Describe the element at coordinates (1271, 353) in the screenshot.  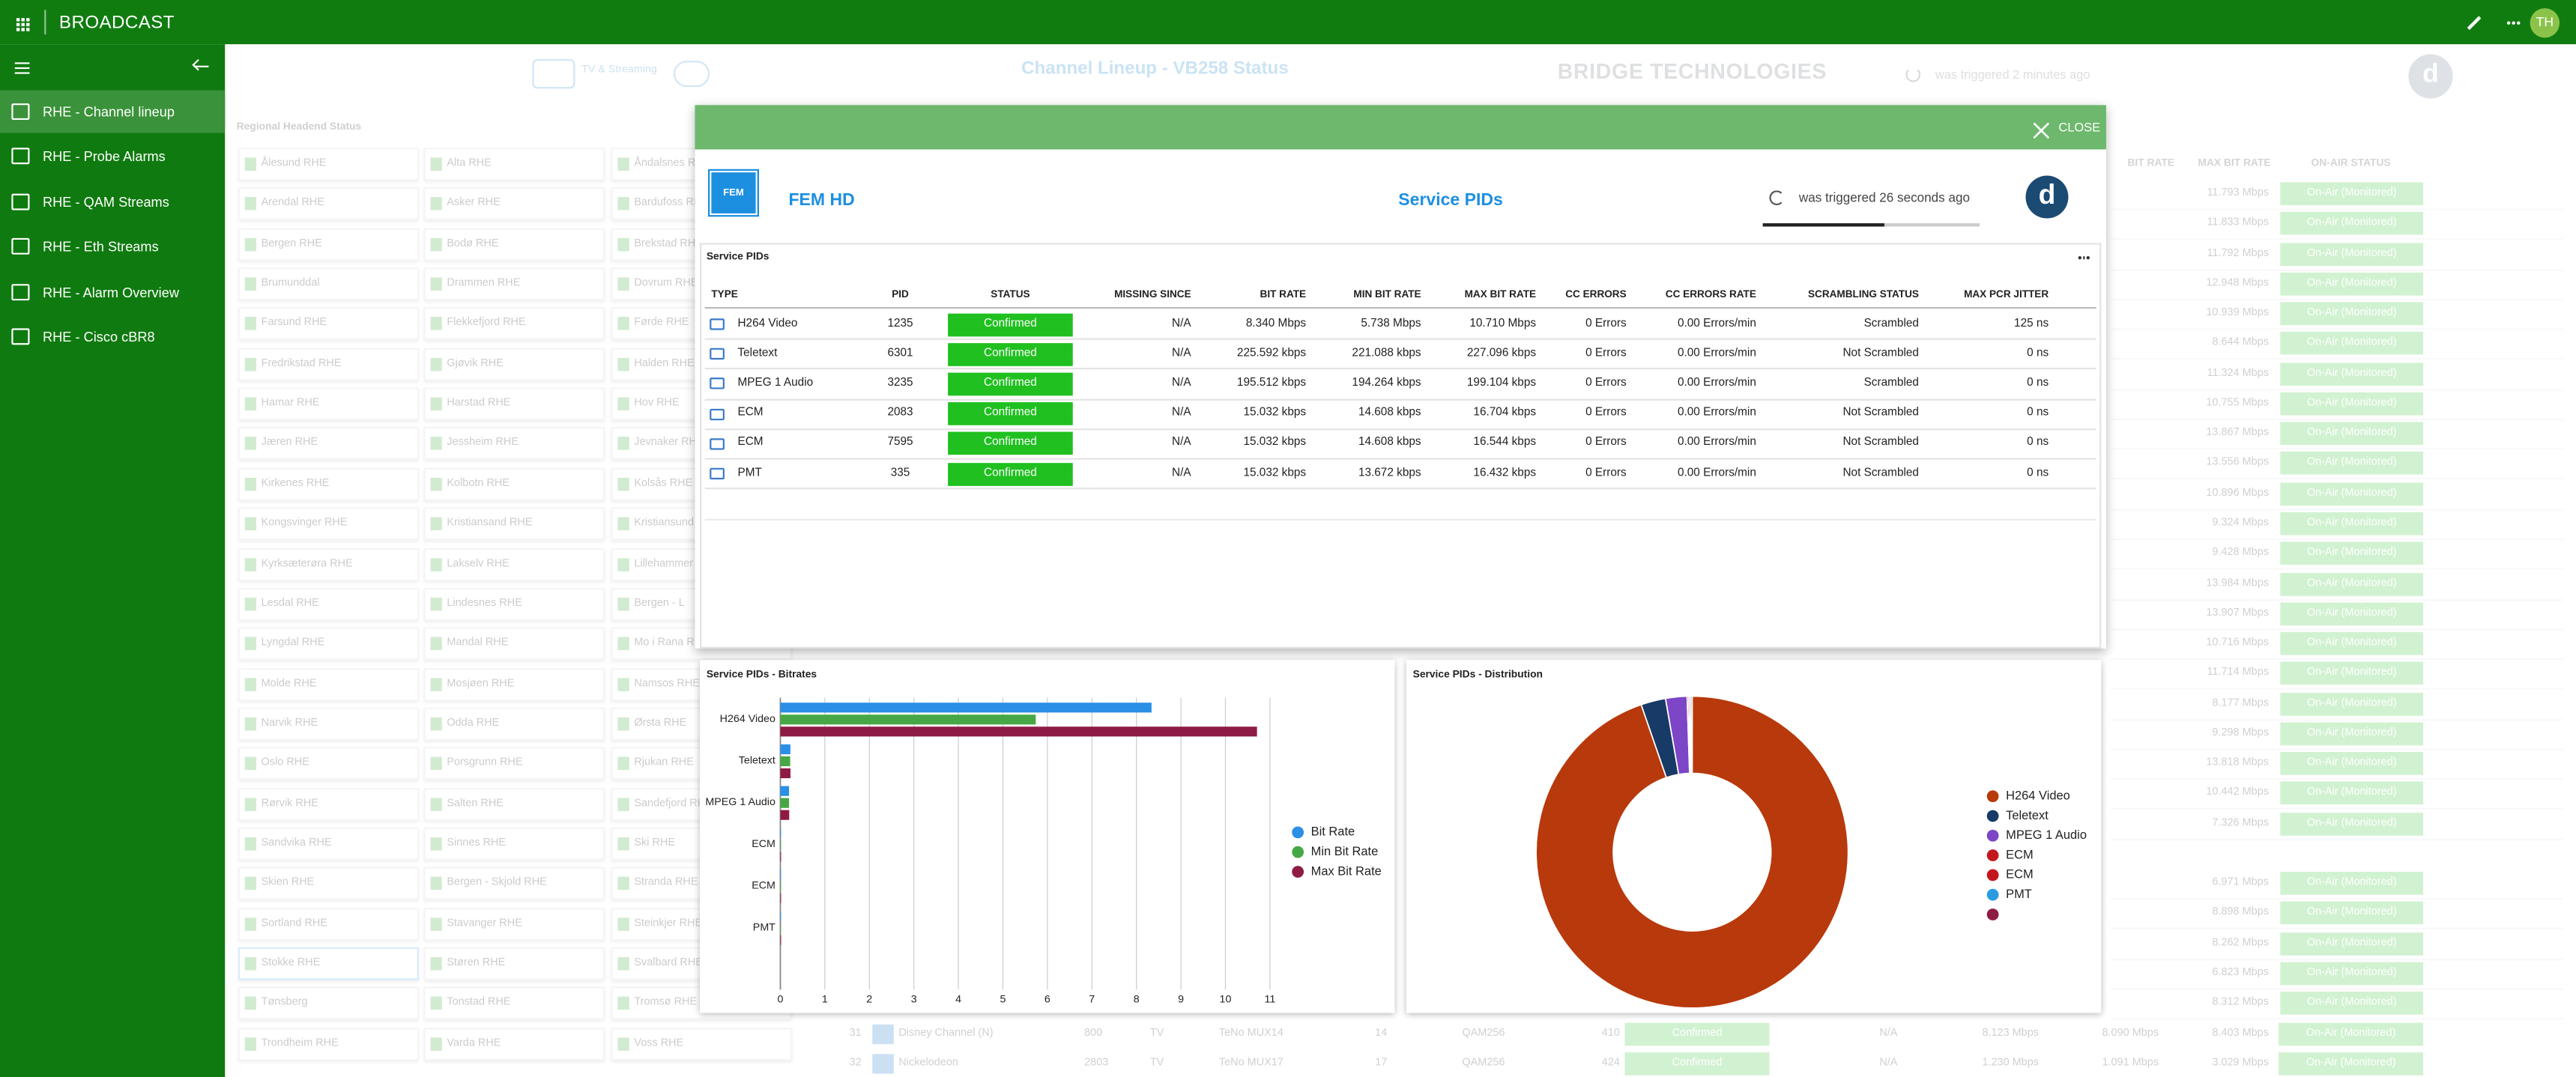
I see `table-cell: 225.592 kbps` at that location.